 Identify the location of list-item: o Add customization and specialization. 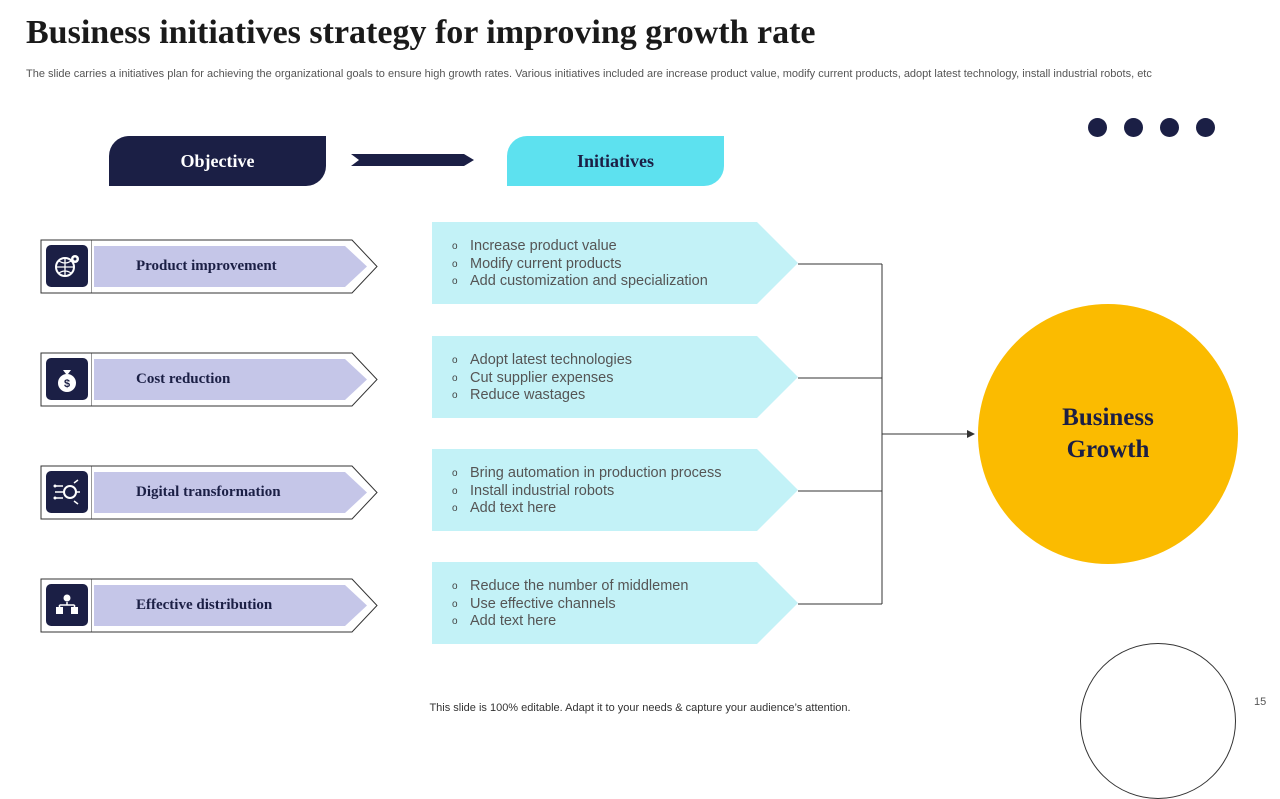
(580, 281).